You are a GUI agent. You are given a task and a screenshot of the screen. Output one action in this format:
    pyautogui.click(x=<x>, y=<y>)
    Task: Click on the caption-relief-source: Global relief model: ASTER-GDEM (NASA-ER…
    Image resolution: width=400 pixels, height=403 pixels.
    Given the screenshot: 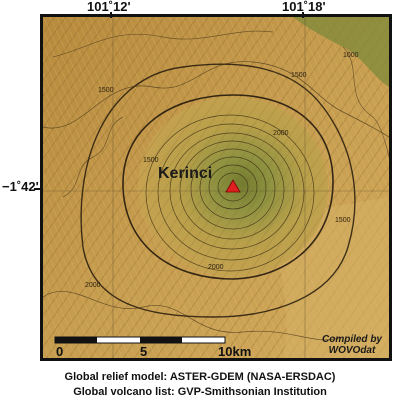 What is the action you would take?
    pyautogui.click(x=200, y=377)
    